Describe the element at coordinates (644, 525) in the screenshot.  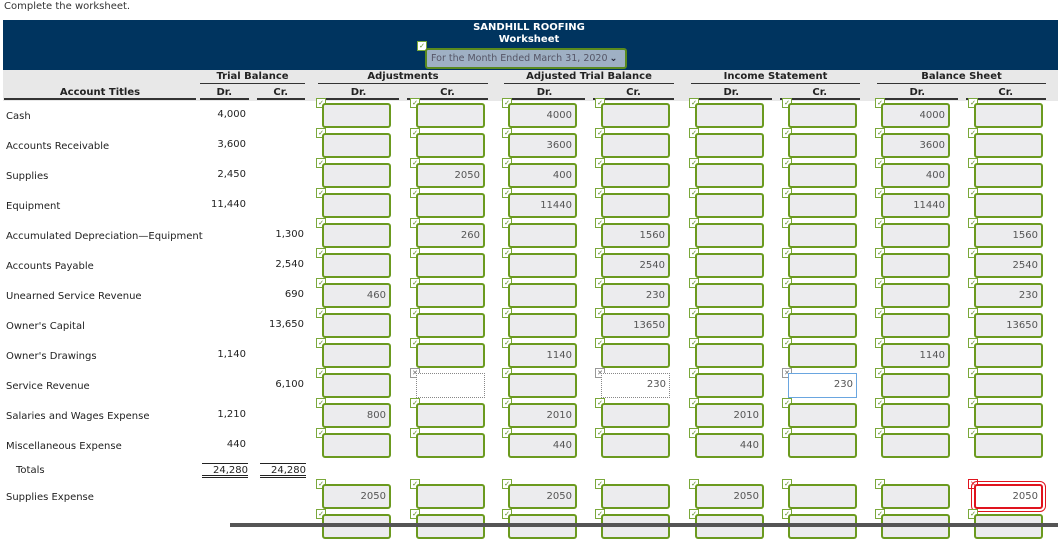
I see `horizontal-scrollbar` at that location.